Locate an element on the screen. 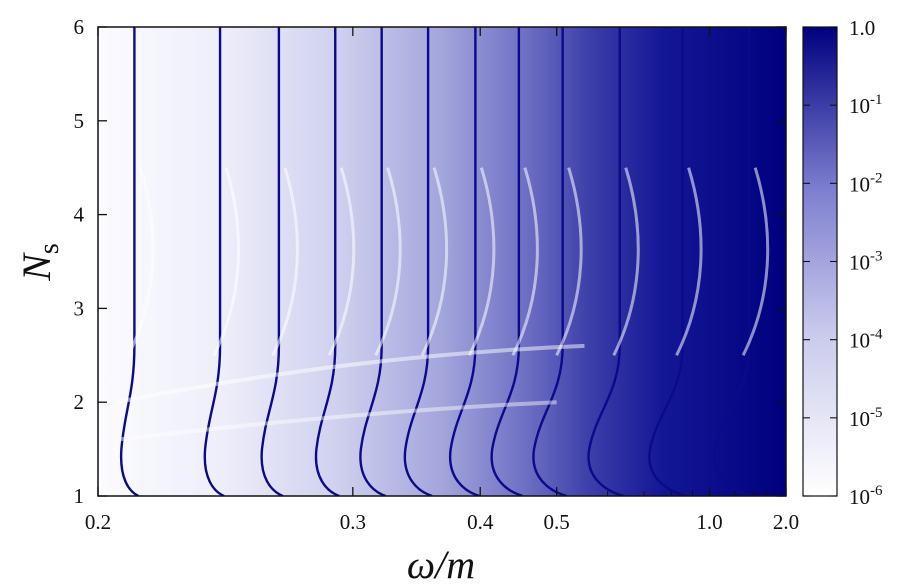 This screenshot has height=586, width=907. y-tick-label: 5 is located at coordinates (79, 121).